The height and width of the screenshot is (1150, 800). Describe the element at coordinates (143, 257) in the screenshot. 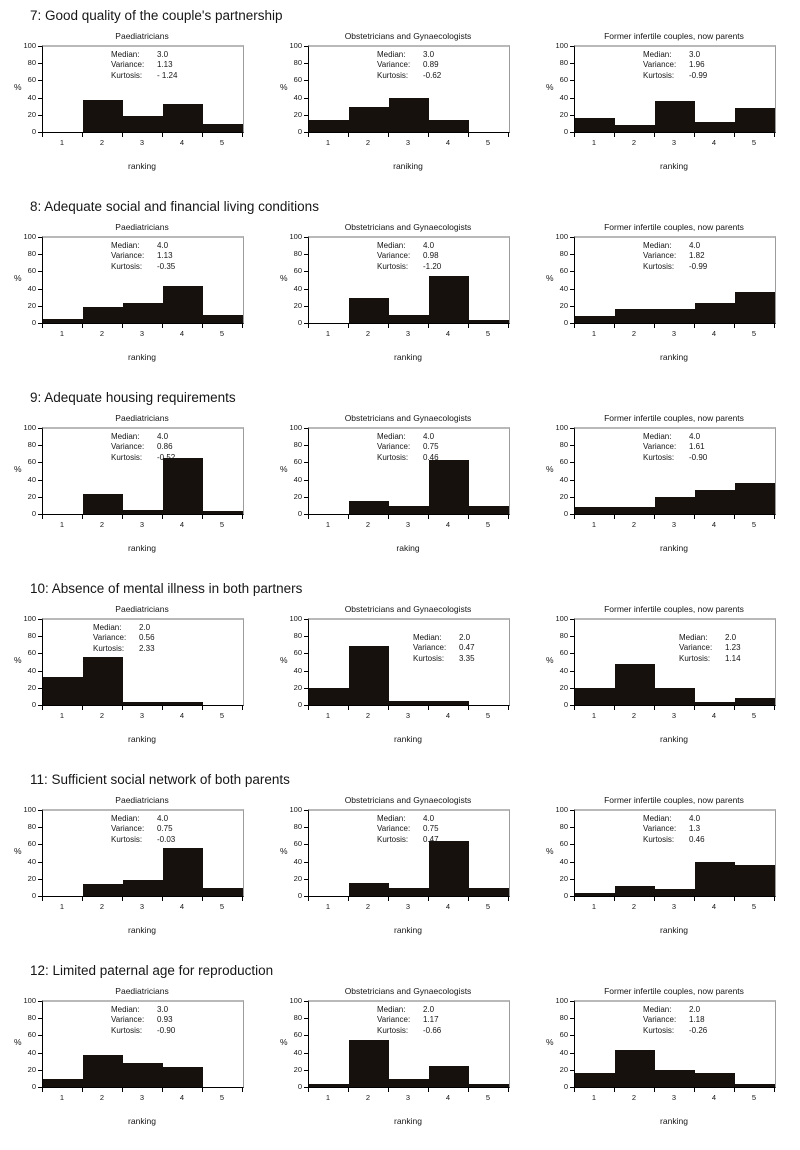

I see `stats-box: Median: 4.0 Variance: 1.13 Kurtosis: -0.35` at that location.